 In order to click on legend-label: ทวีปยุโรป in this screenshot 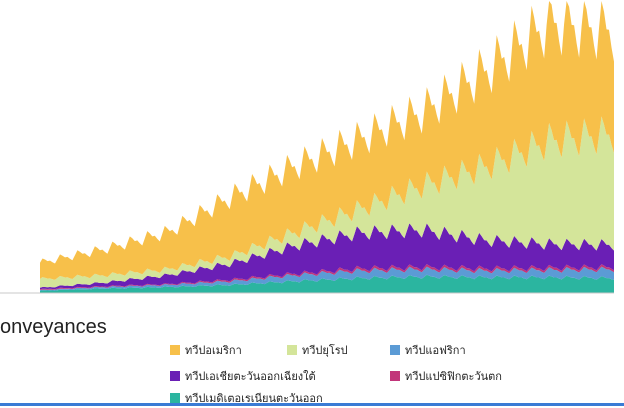, I will do `click(325, 350)`.